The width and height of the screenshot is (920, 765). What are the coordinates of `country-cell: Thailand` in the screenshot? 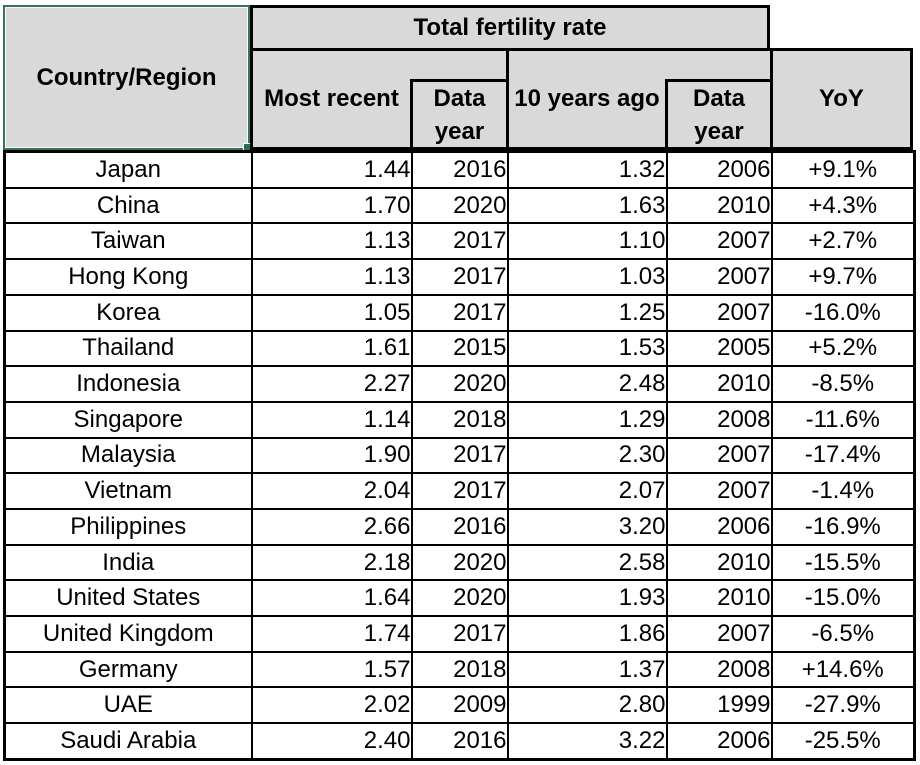 It's located at (128, 348).